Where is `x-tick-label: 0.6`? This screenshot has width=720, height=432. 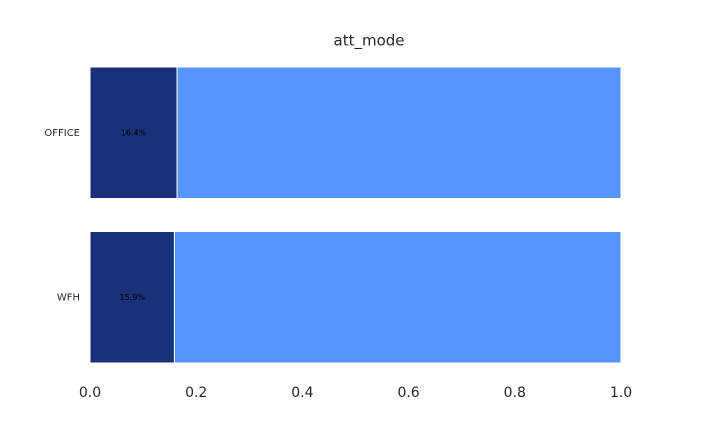 x-tick-label: 0.6 is located at coordinates (408, 393).